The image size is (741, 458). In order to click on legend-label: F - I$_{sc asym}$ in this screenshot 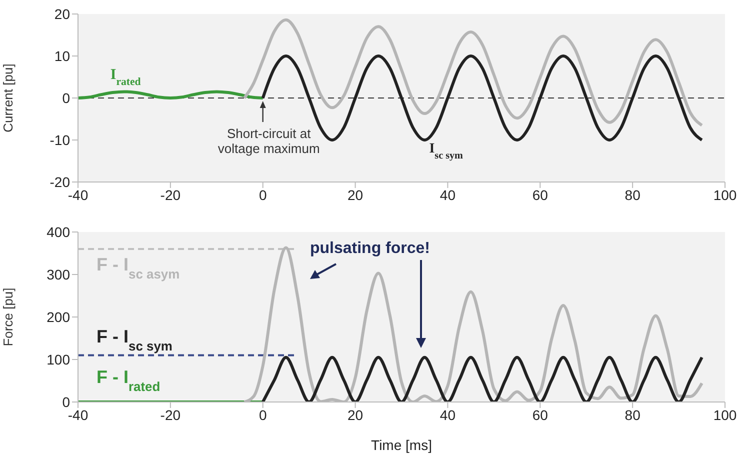, I will do `click(138, 267)`.